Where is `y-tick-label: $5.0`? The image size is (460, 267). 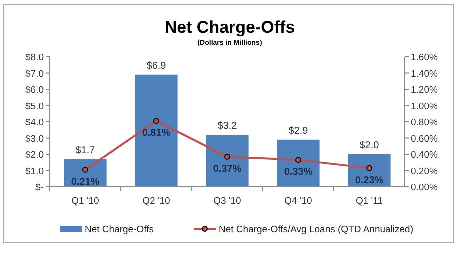 y-tick-label: $5.0 is located at coordinates (35, 106).